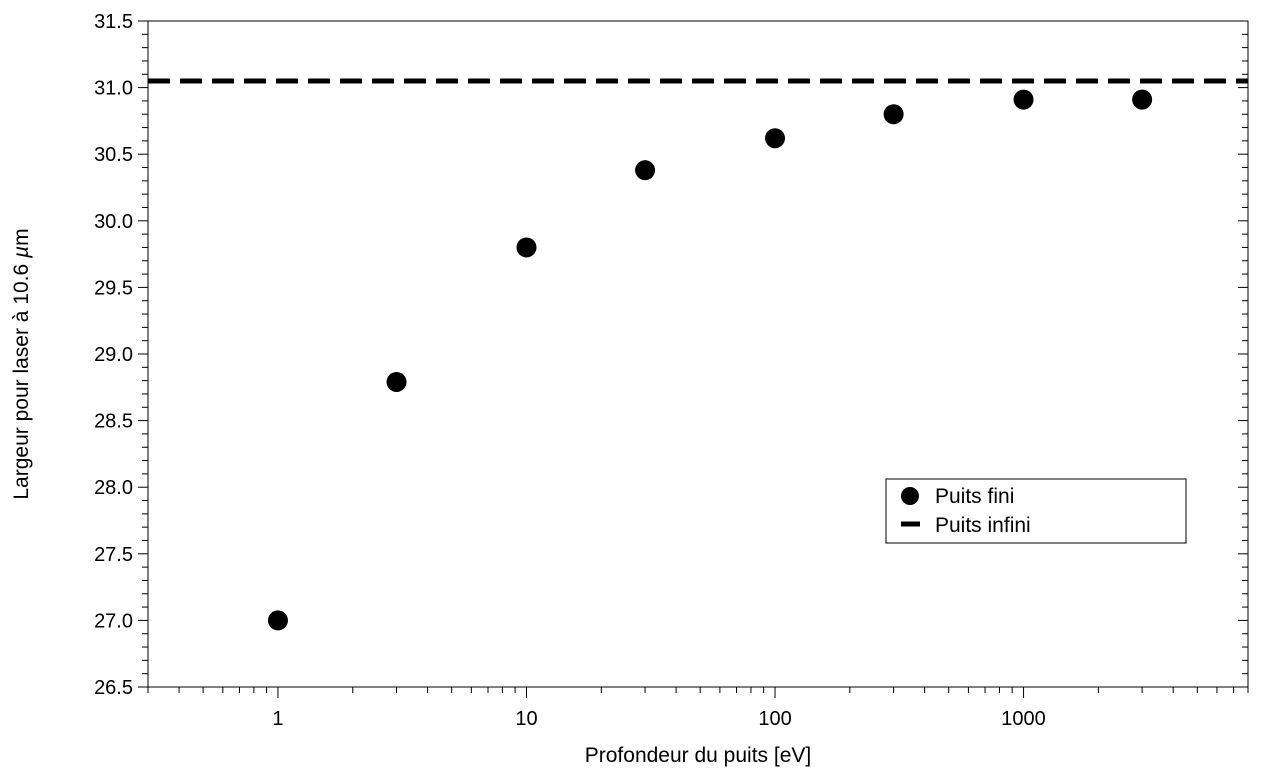  I want to click on y-tick-label: 29.0, so click(113, 355).